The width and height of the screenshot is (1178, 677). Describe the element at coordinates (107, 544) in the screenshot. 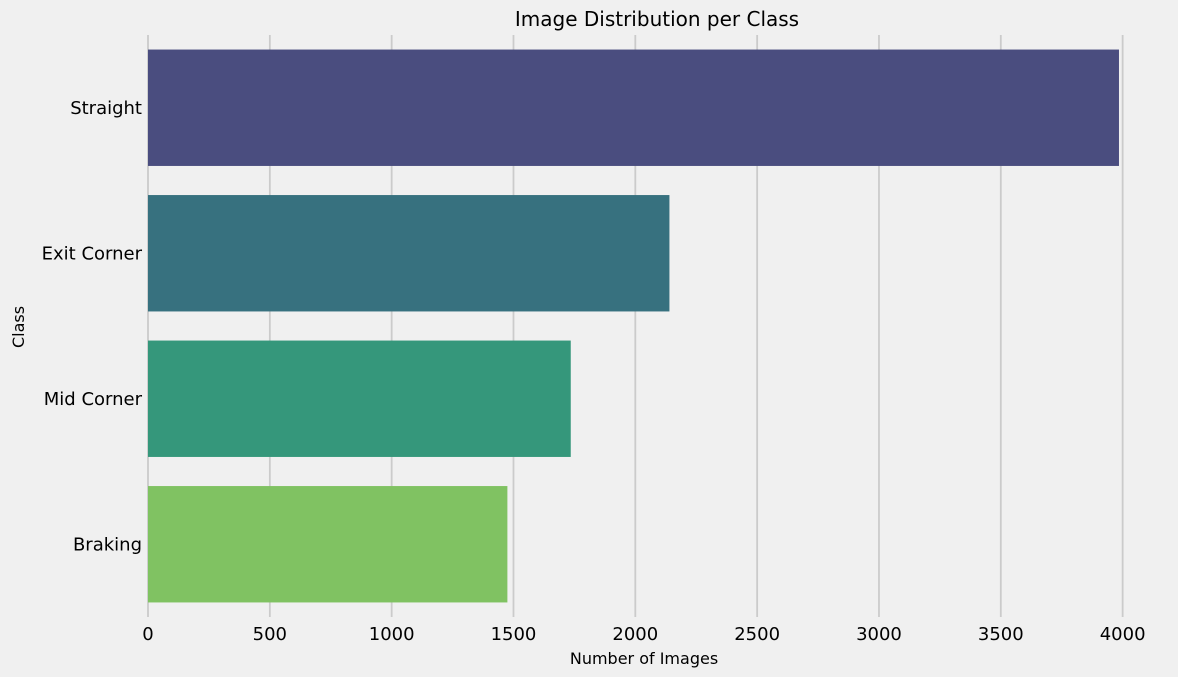

I see `y-tick-label-braking: Braking` at that location.